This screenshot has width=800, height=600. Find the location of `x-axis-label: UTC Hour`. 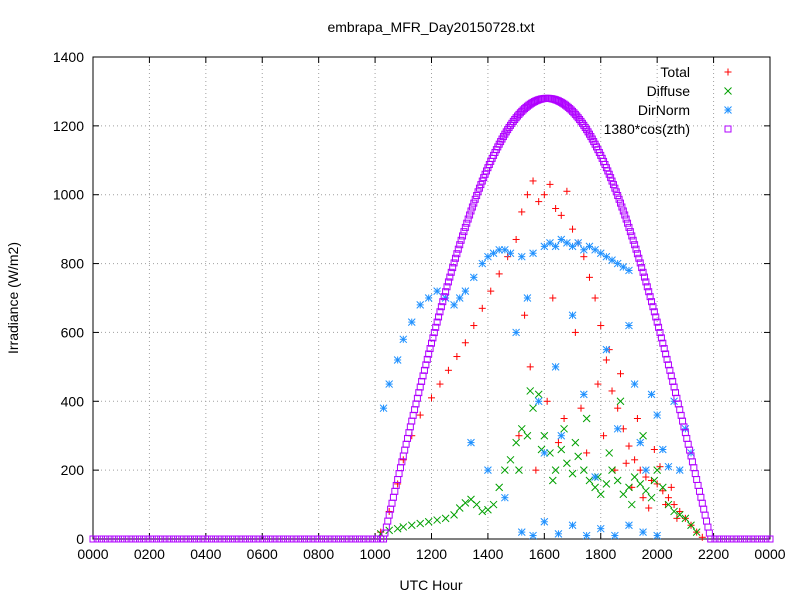

x-axis-label: UTC Hour is located at coordinates (430, 585).